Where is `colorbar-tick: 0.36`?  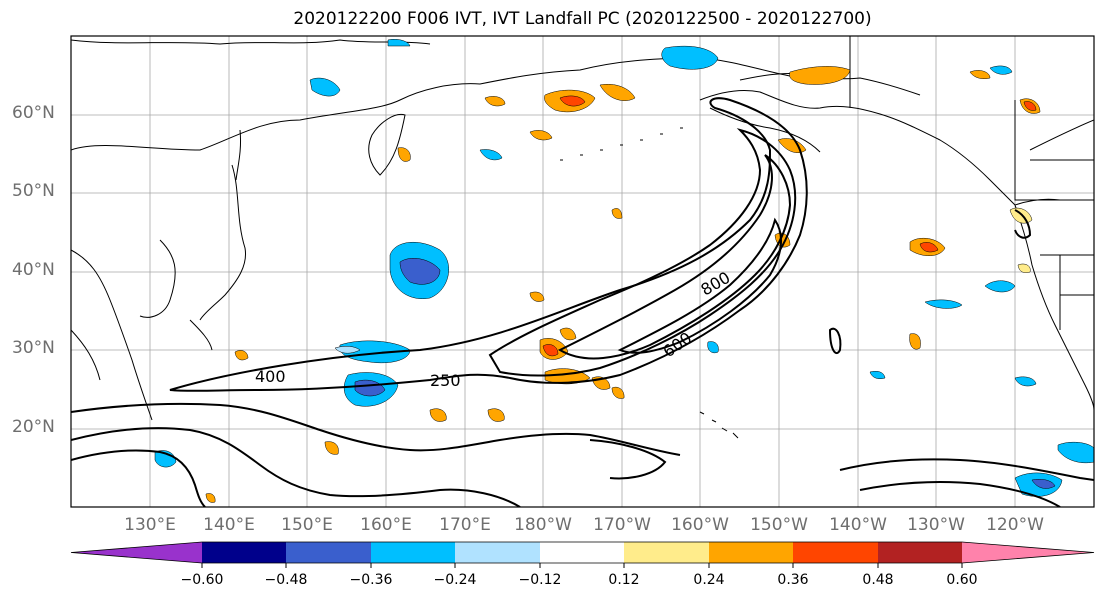 colorbar-tick: 0.36 is located at coordinates (793, 580).